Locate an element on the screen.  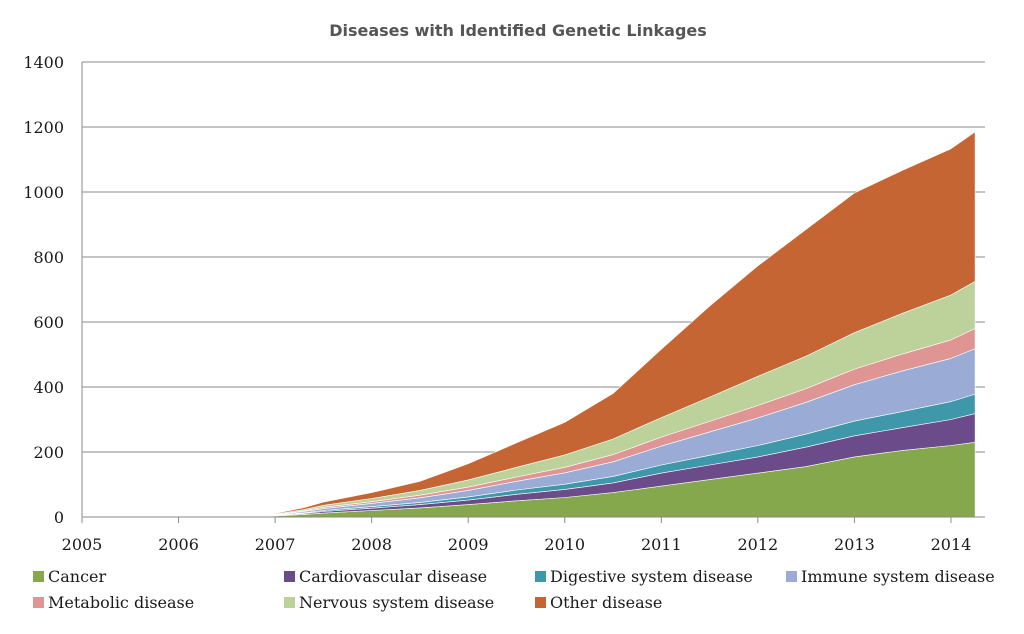
y-tick-label: 1000 is located at coordinates (43, 192).